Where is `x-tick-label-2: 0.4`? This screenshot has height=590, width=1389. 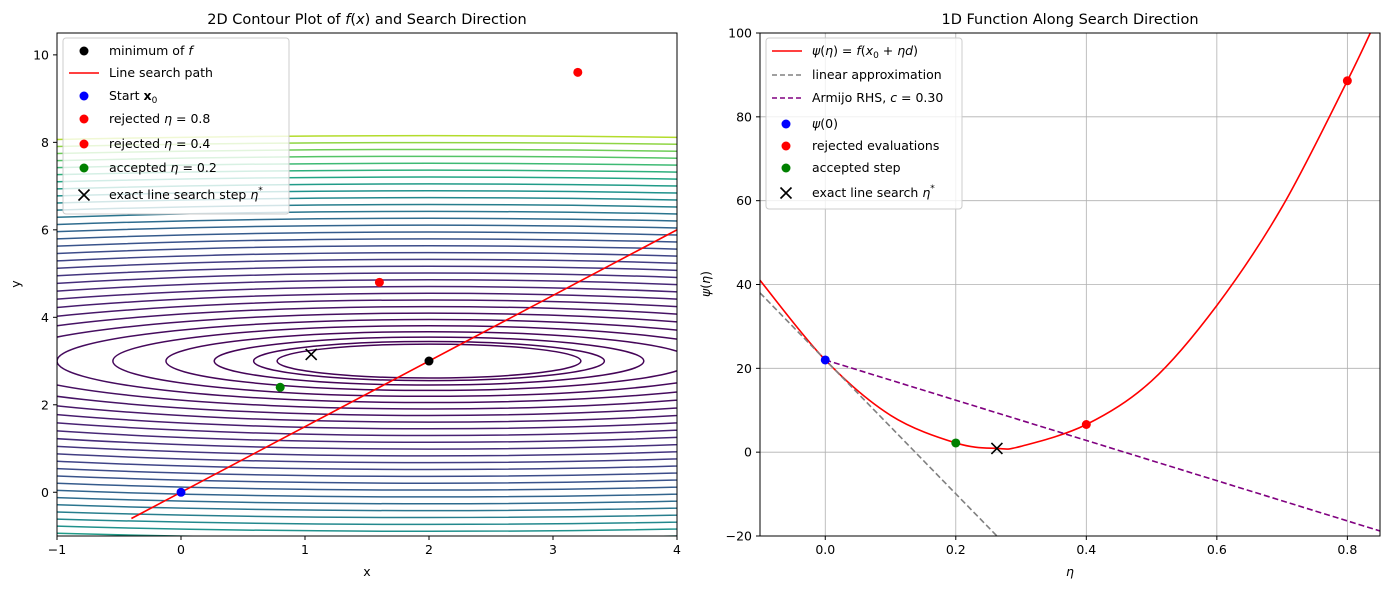 x-tick-label-2: 0.4 is located at coordinates (1086, 549).